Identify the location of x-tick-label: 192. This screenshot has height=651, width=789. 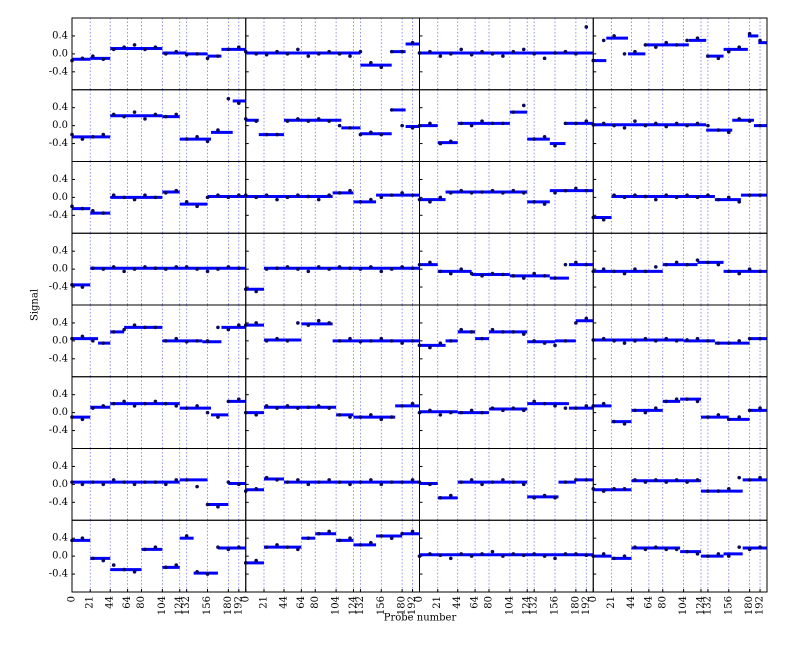
(238, 605).